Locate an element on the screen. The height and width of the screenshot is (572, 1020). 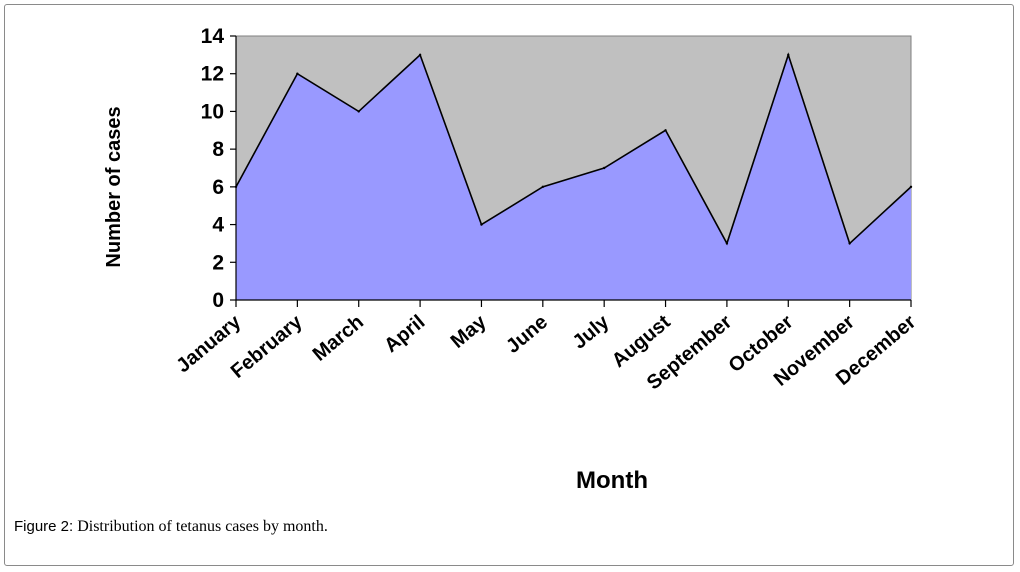
figure-caption-label: Figure 2: is located at coordinates (44, 526).